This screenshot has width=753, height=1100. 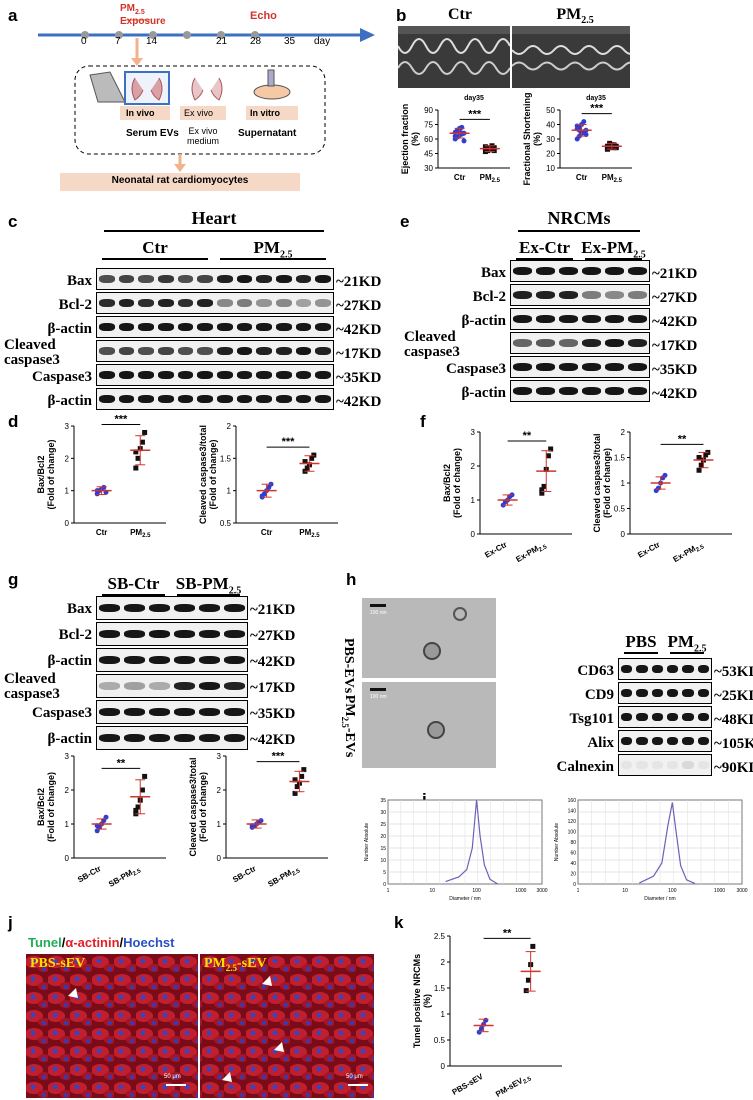 I want to click on x-tick-label: Ex-PM2.5, so click(x=689, y=553).